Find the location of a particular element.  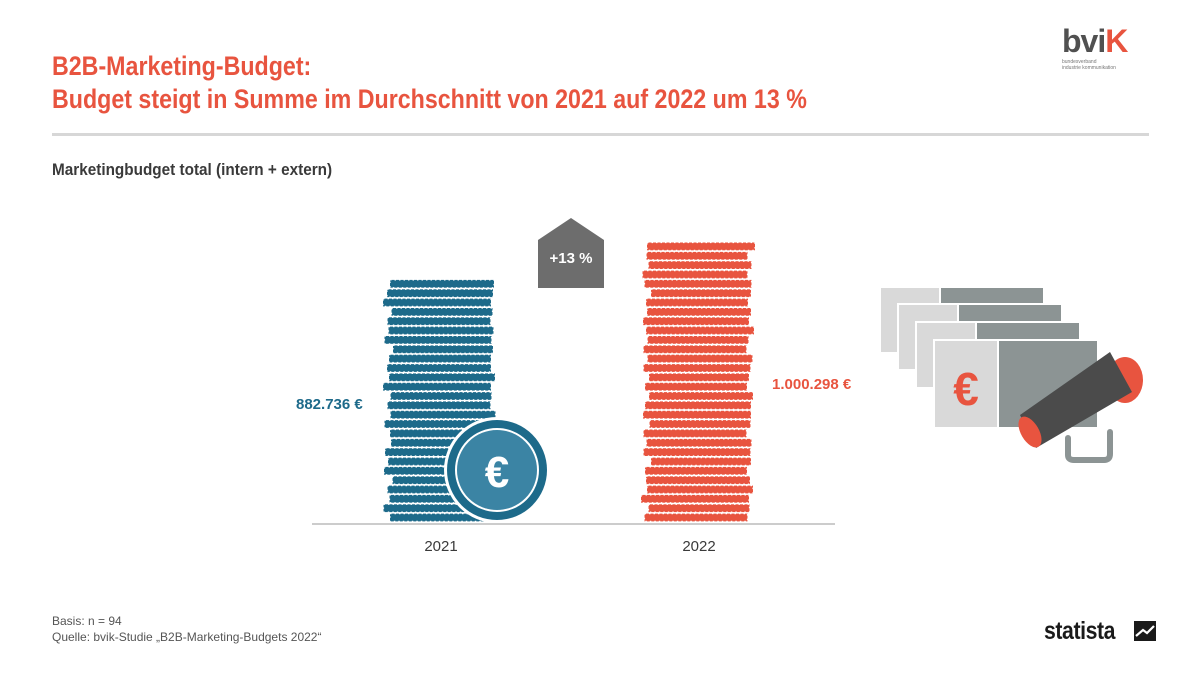

euro-coin-icon: € is located at coordinates (497, 470).